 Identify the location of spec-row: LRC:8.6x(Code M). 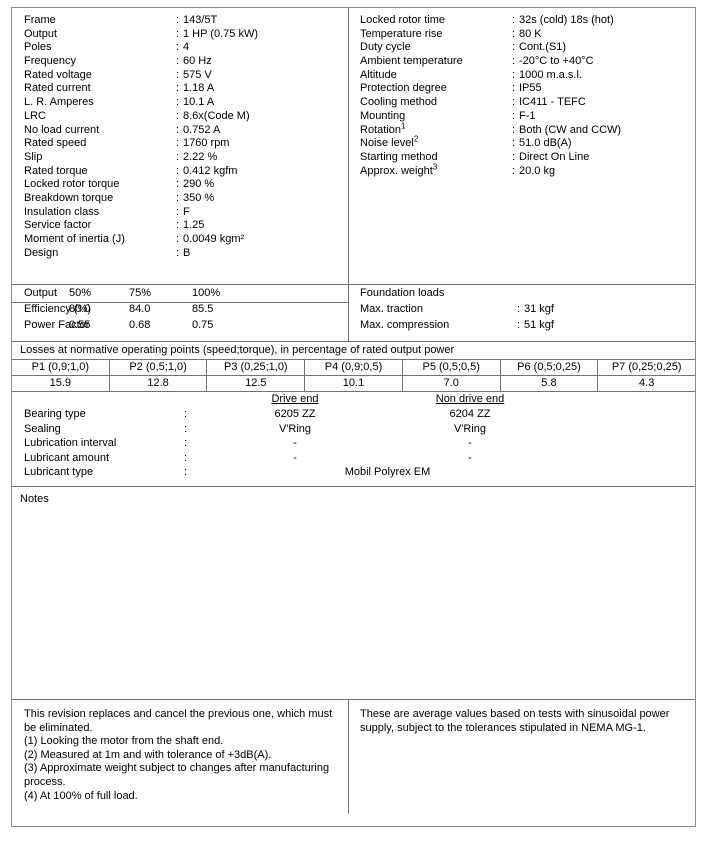
(185, 117).